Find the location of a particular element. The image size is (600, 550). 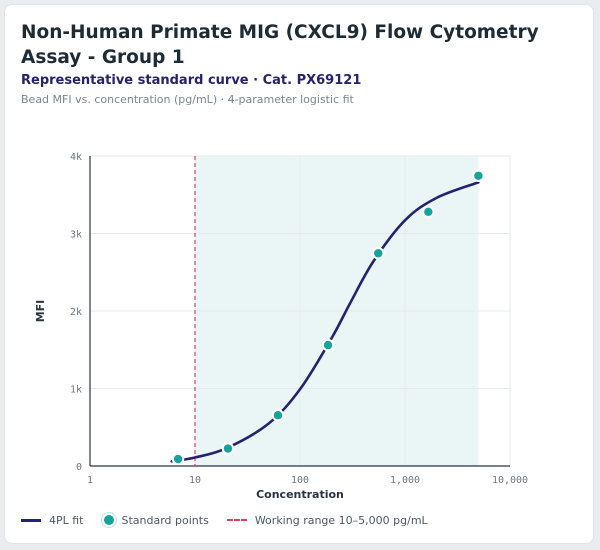

line-swatch-icon is located at coordinates (31, 520).